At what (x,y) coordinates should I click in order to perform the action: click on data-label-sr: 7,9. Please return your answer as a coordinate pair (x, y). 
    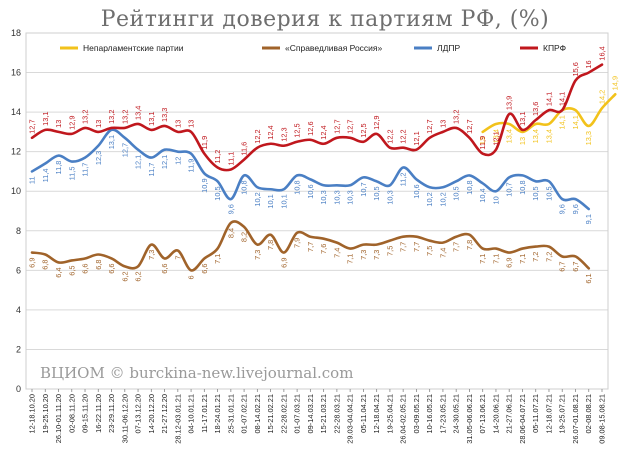
    Looking at the image, I should click on (297, 243).